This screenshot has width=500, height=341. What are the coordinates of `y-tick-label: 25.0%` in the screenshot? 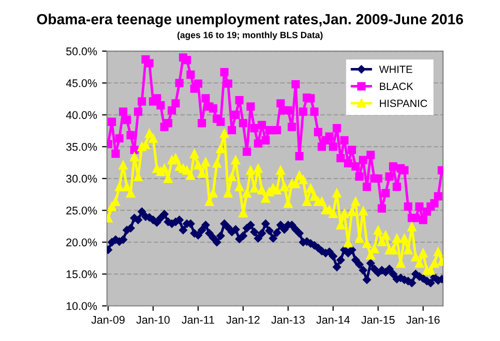 It's located at (81, 210).